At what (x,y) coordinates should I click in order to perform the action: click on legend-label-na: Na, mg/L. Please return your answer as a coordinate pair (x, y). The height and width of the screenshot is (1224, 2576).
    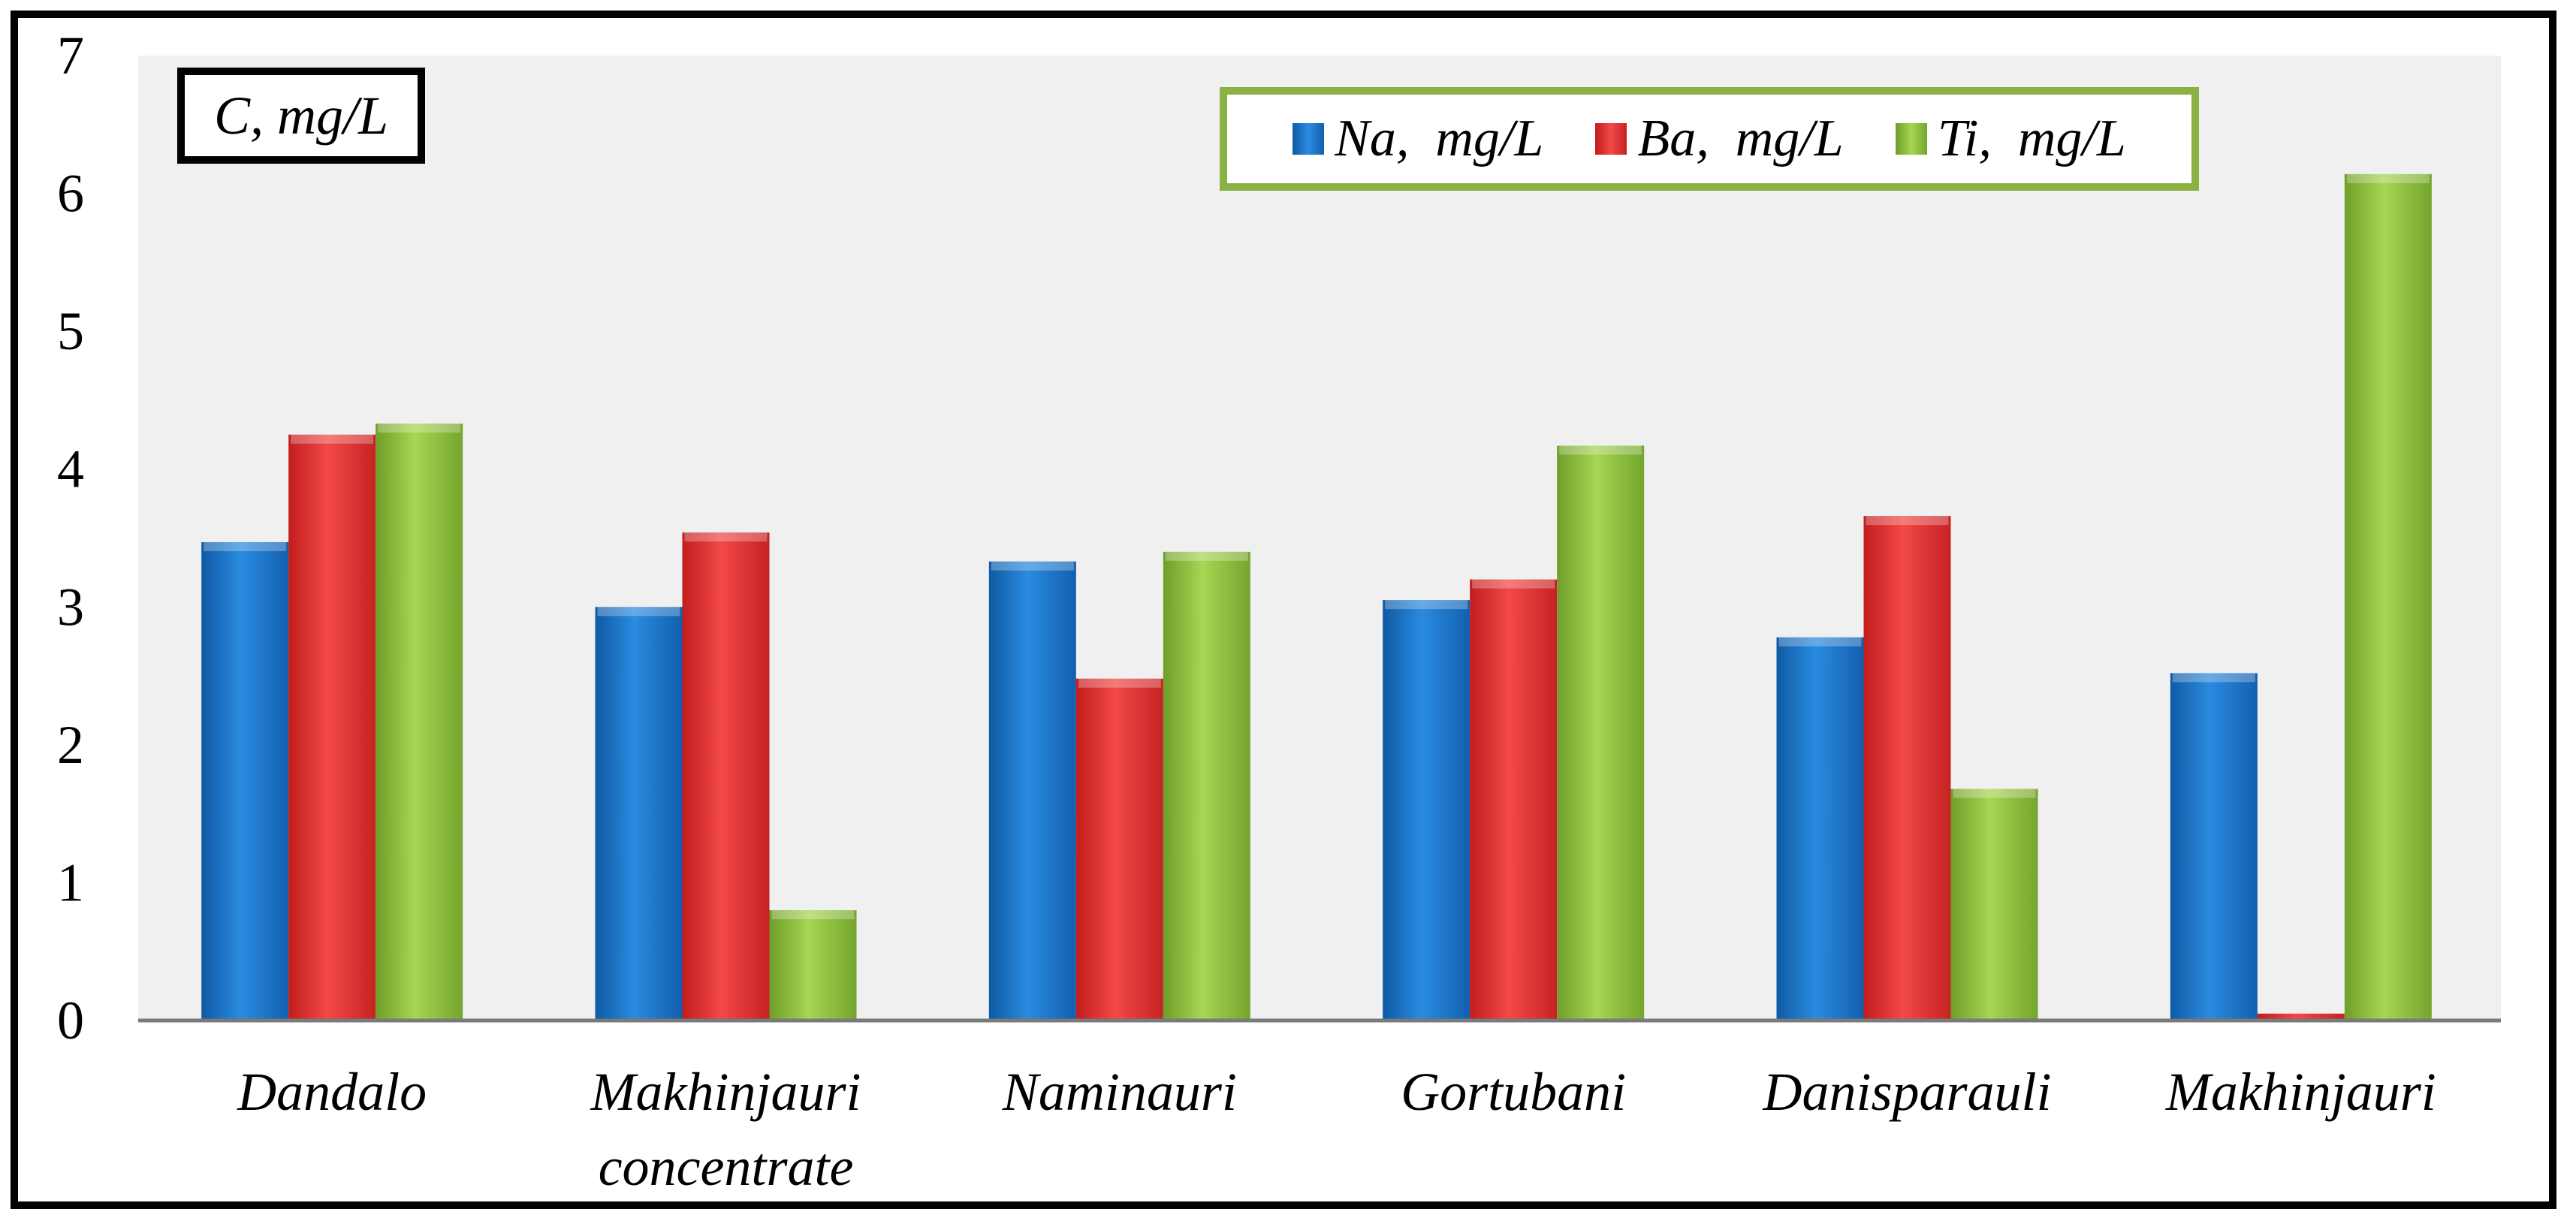
    Looking at the image, I should click on (1439, 138).